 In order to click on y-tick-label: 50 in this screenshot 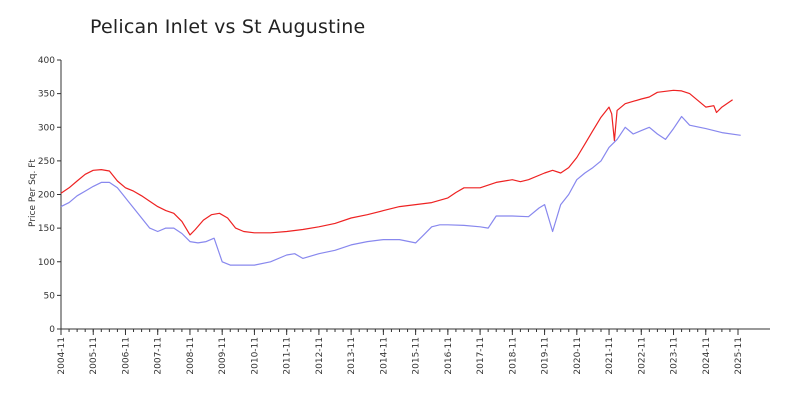, I will do `click(50, 296)`.